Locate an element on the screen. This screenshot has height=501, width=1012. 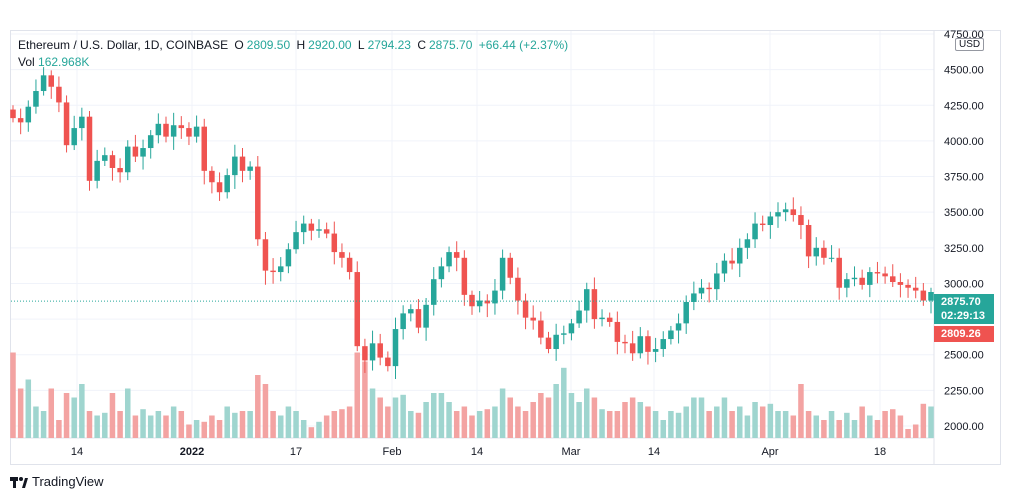
low-label: L is located at coordinates (361, 45).